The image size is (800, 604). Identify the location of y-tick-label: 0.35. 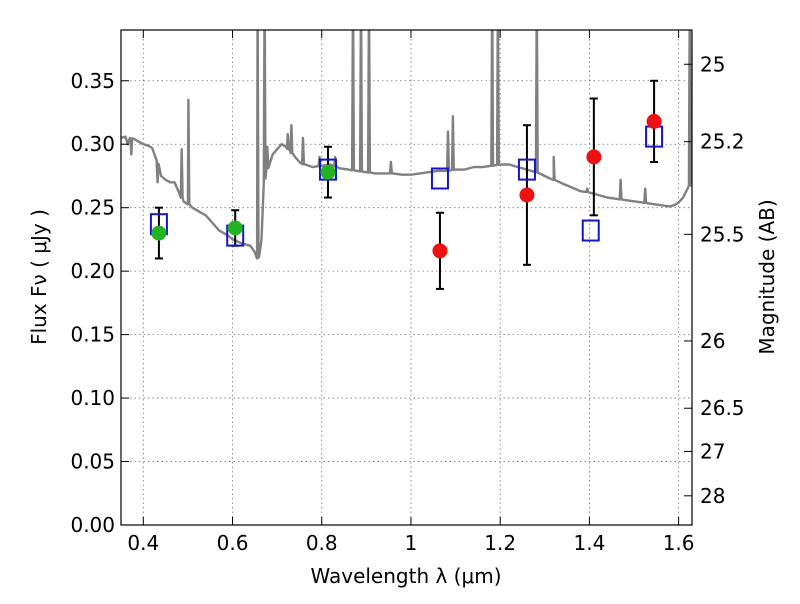
(92, 81).